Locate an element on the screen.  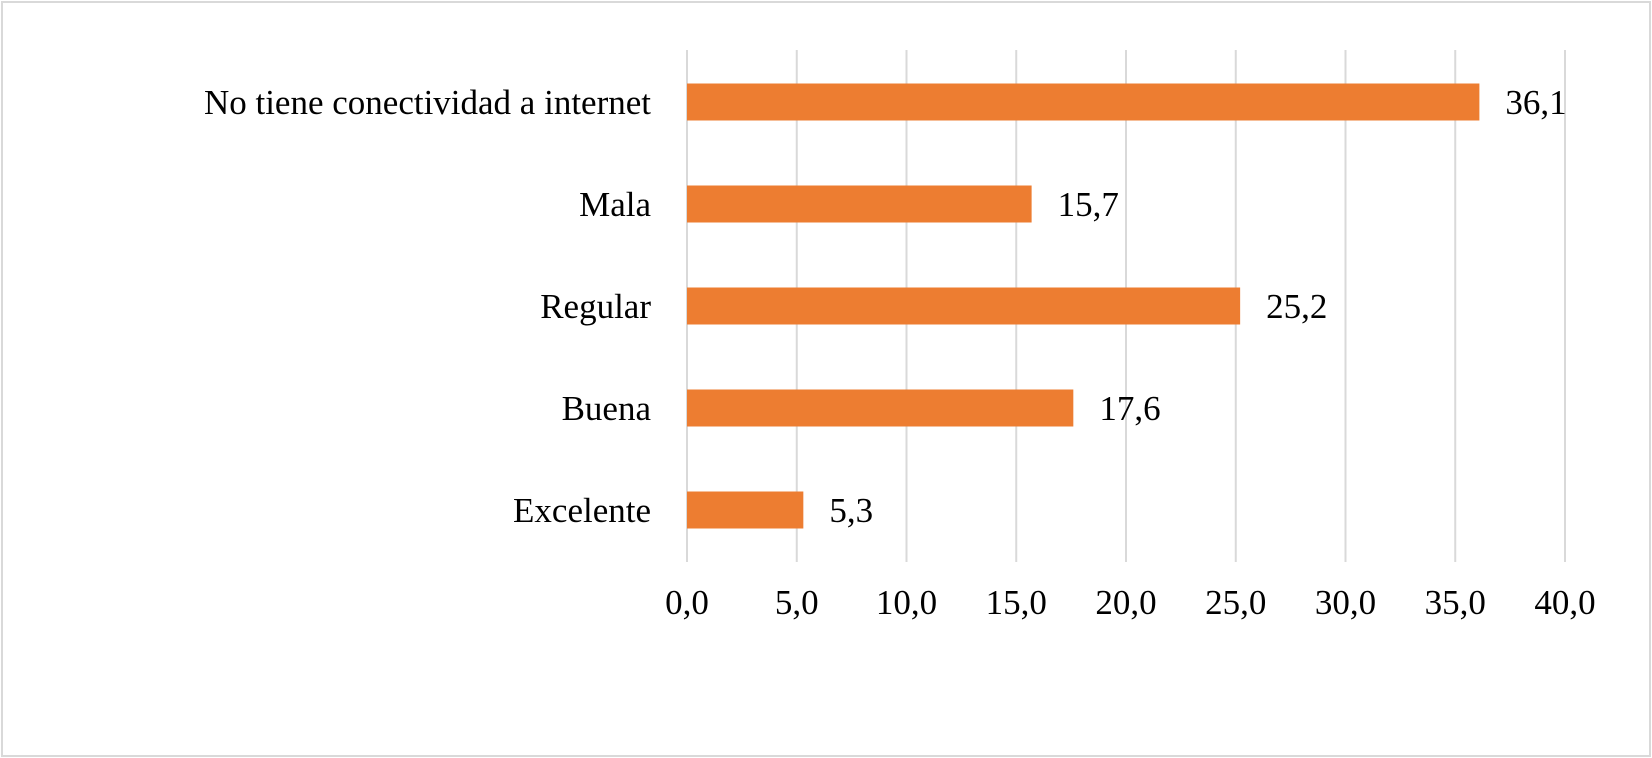
category-label: Excelente is located at coordinates (582, 510).